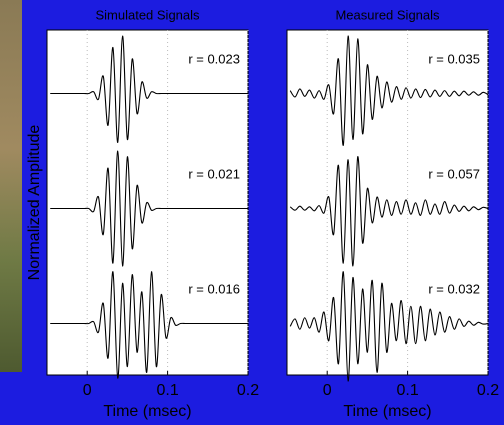 This screenshot has height=425, width=504. I want to click on annotation: r = 0.035, so click(454, 59).